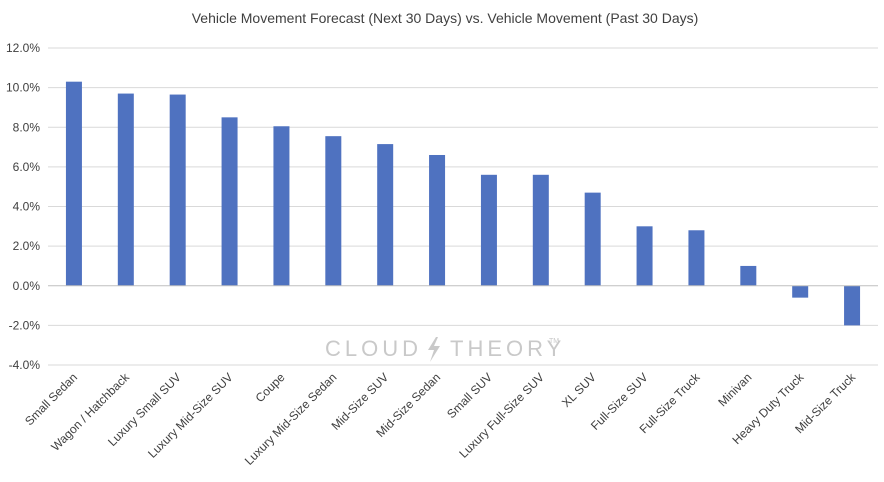 The height and width of the screenshot is (482, 884). What do you see at coordinates (190, 415) in the screenshot?
I see `x-category-label: Luxury Mid-Size SUV` at bounding box center [190, 415].